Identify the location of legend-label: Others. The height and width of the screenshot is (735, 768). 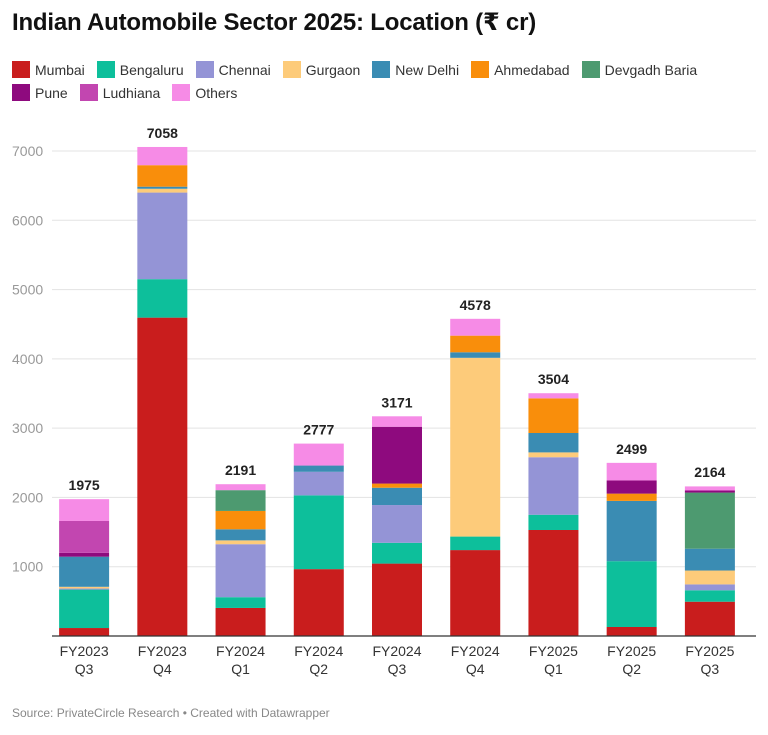
(216, 92).